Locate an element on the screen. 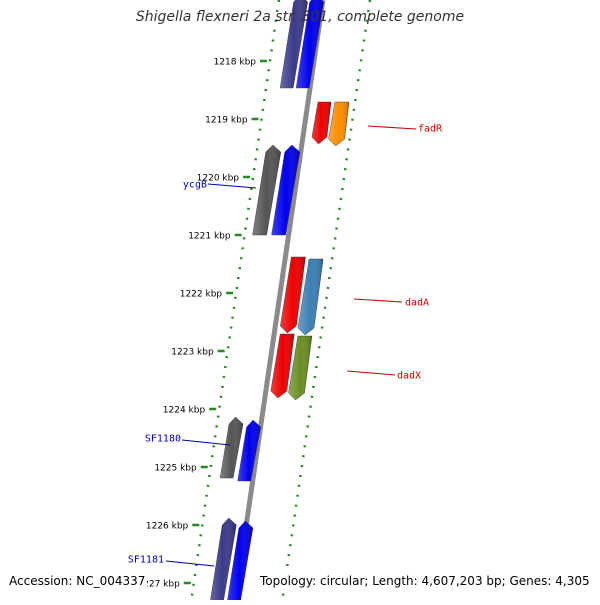 The image size is (600, 605). tick-label: 1222 kbp is located at coordinates (201, 295).